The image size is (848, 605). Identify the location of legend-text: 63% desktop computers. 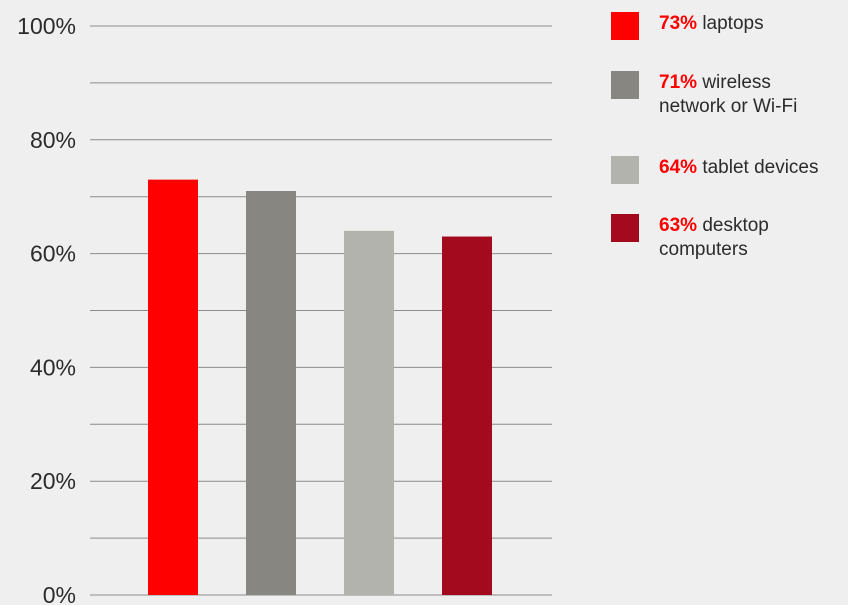
(724, 238).